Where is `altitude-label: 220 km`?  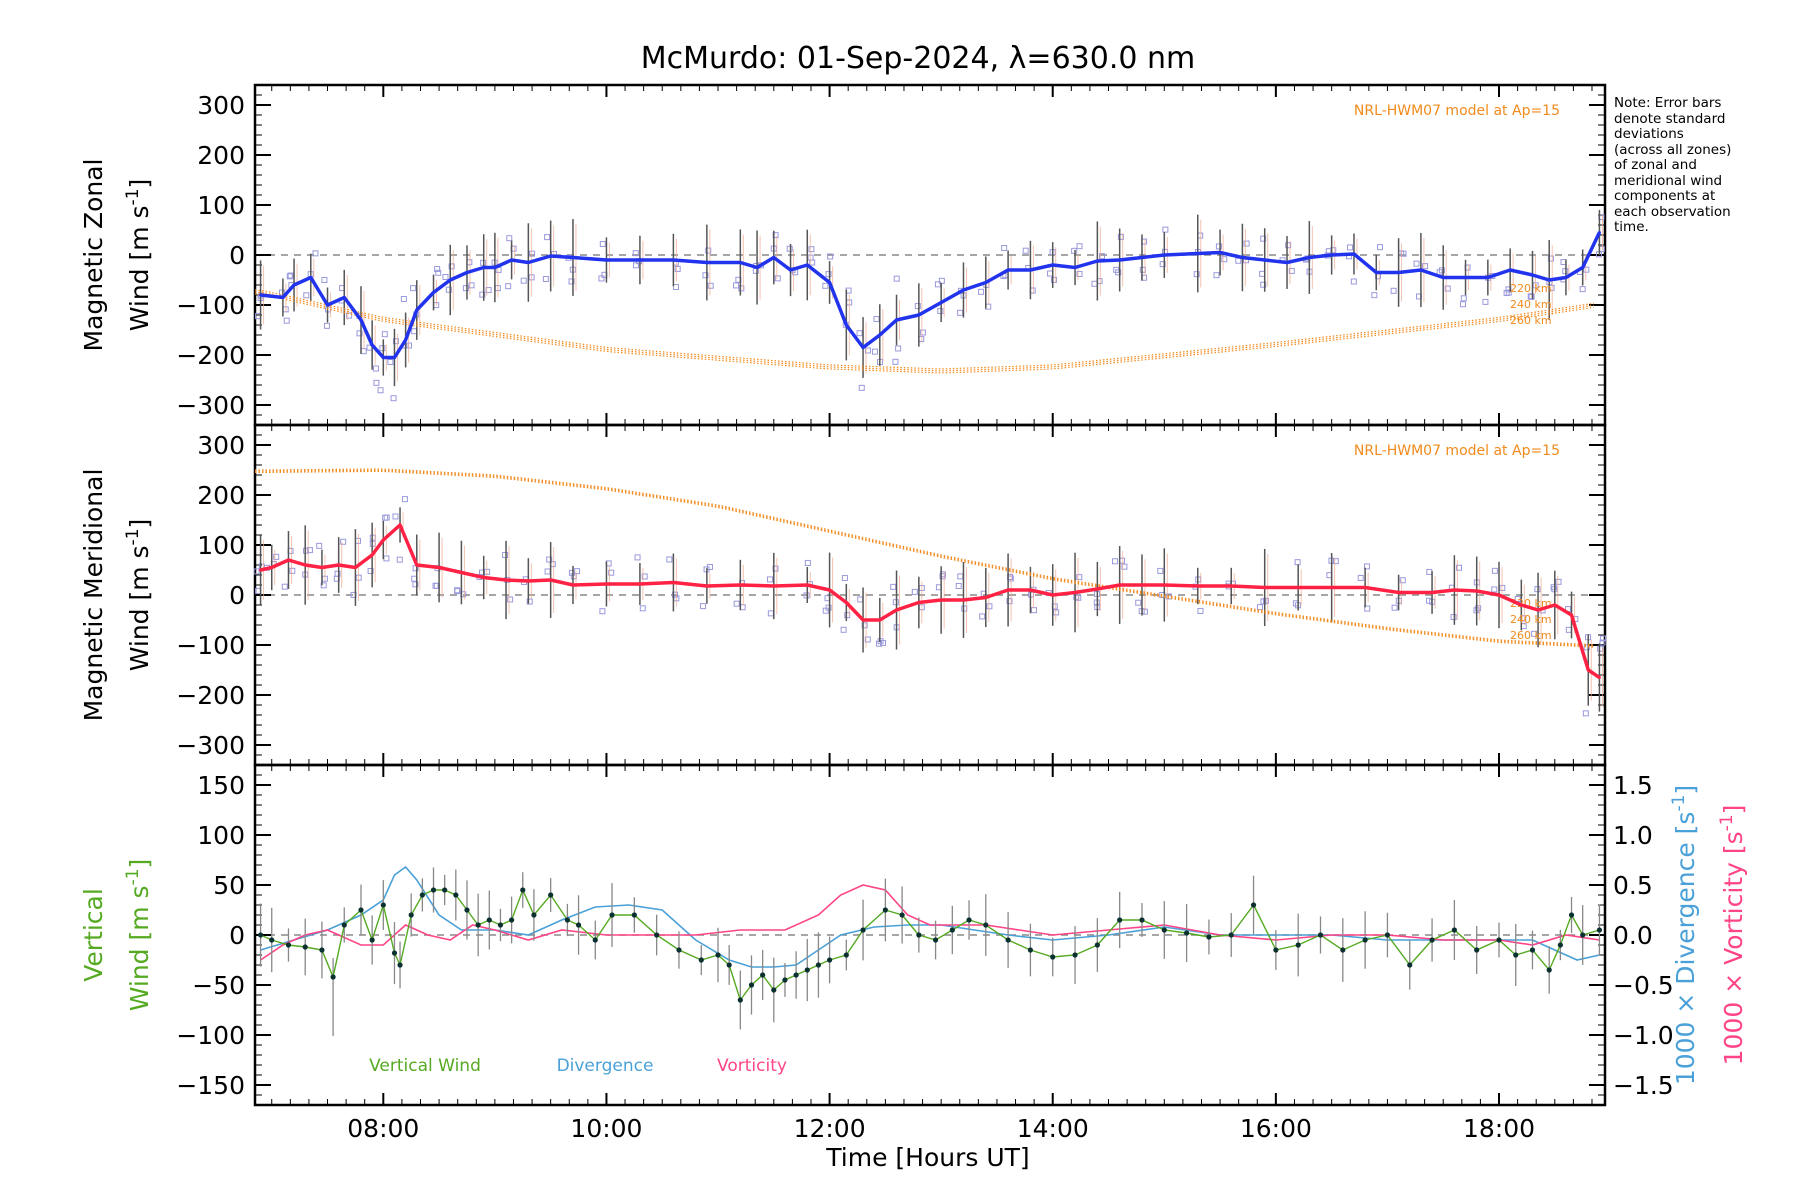 altitude-label: 220 km is located at coordinates (1531, 603).